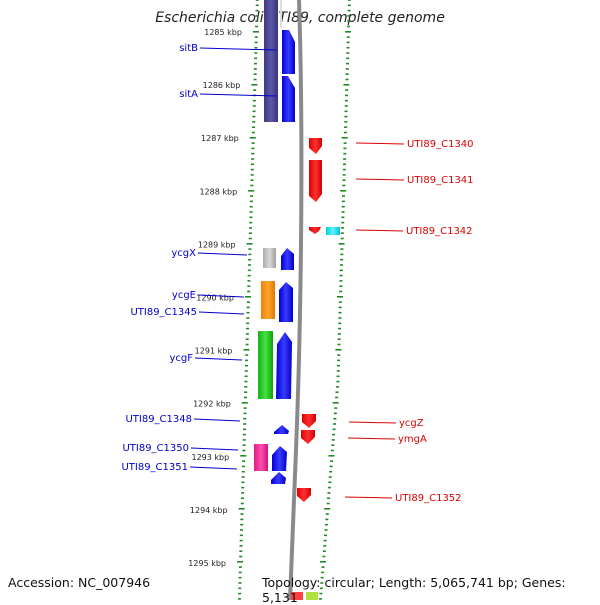 The image size is (600, 605). I want to click on tick-label: 1292 kbp, so click(212, 404).